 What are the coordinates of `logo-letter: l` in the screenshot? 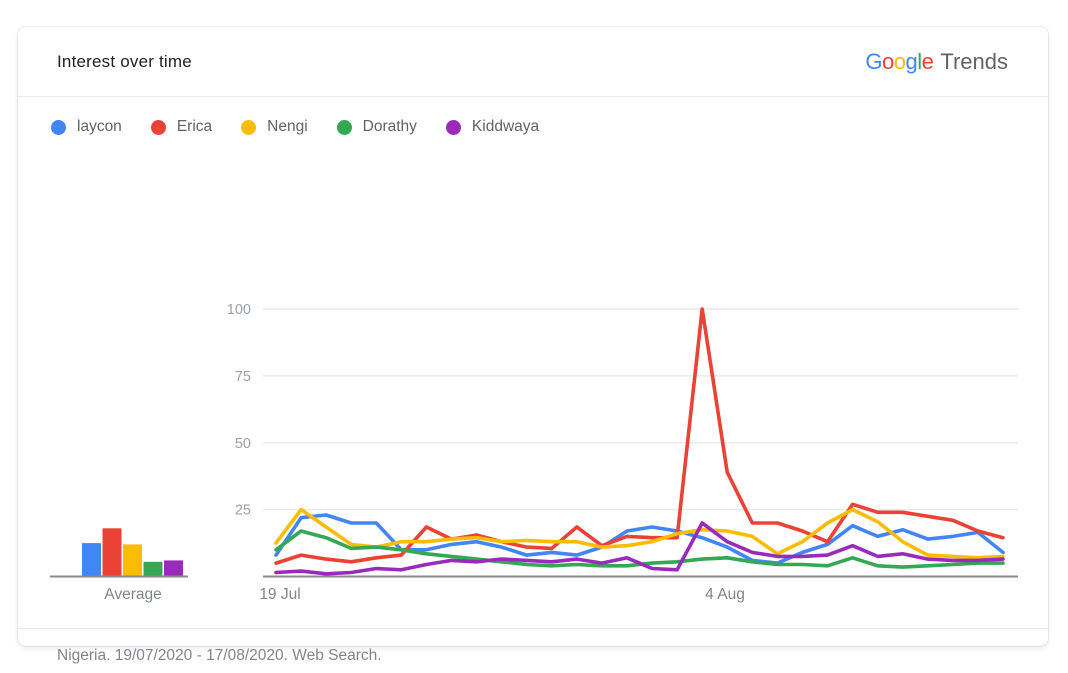 It's located at (919, 61).